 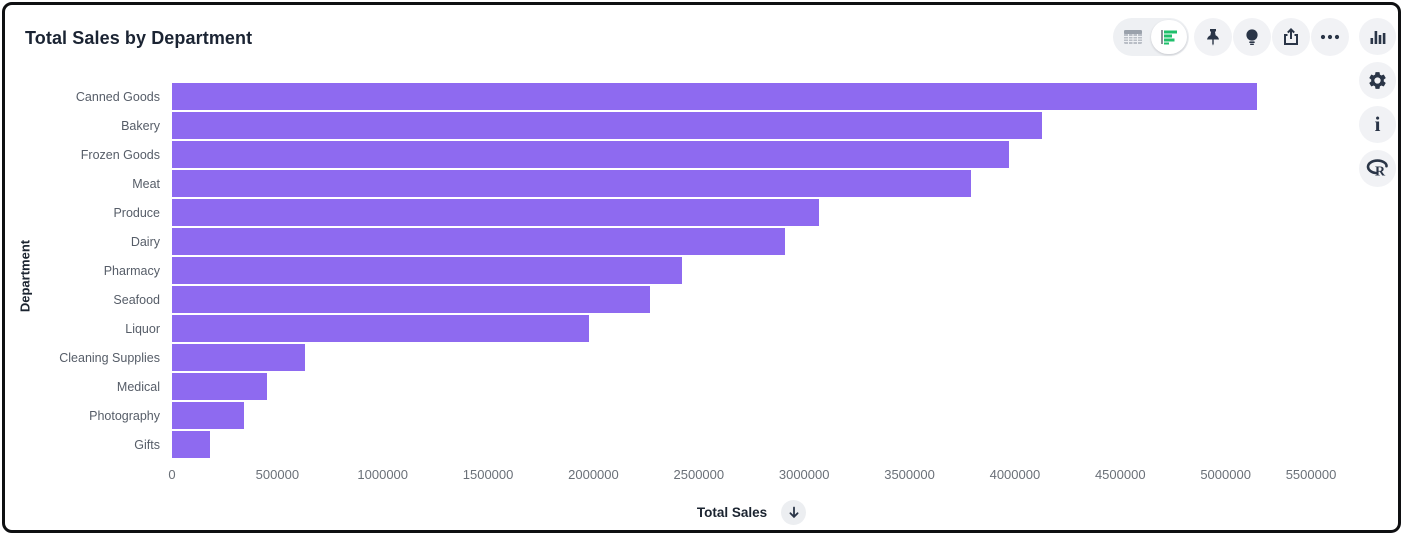 What do you see at coordinates (277, 474) in the screenshot?
I see `x-axis-tick-label: 500000` at bounding box center [277, 474].